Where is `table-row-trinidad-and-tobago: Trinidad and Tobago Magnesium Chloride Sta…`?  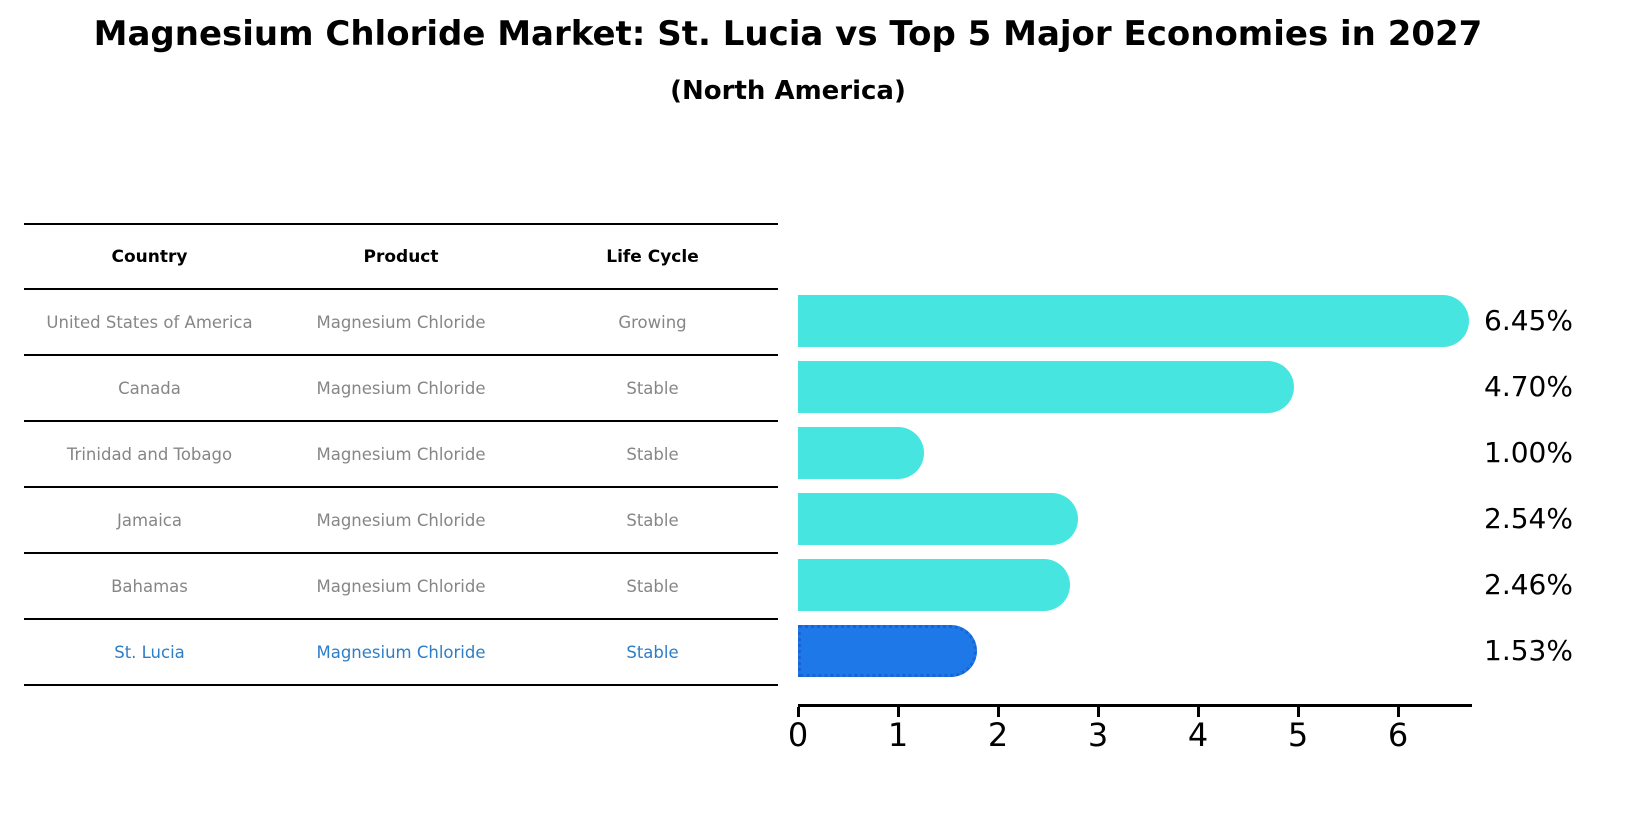 table-row-trinidad-and-tobago: Trinidad and Tobago Magnesium Chloride Sta… is located at coordinates (401, 455).